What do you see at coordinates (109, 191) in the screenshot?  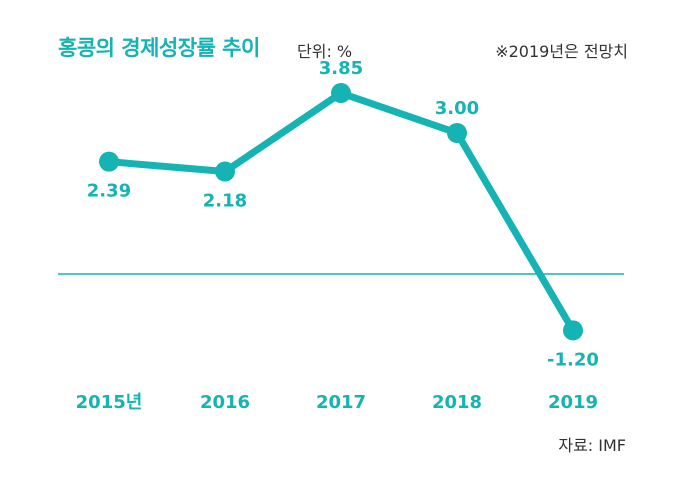 I see `value-label-0: 2.39` at bounding box center [109, 191].